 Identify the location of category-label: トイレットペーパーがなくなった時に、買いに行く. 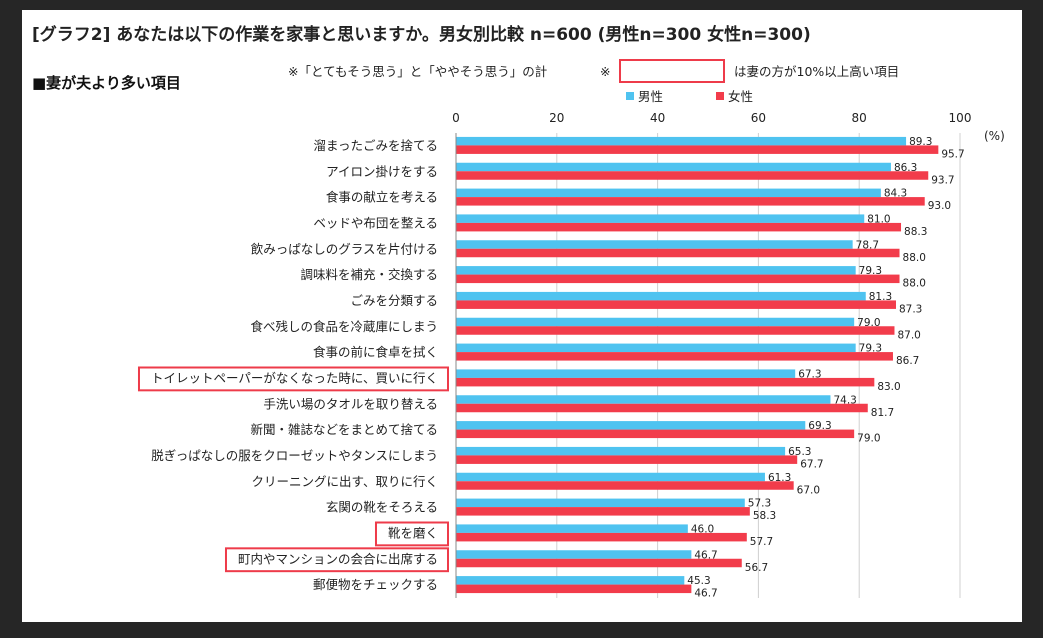
(294, 377).